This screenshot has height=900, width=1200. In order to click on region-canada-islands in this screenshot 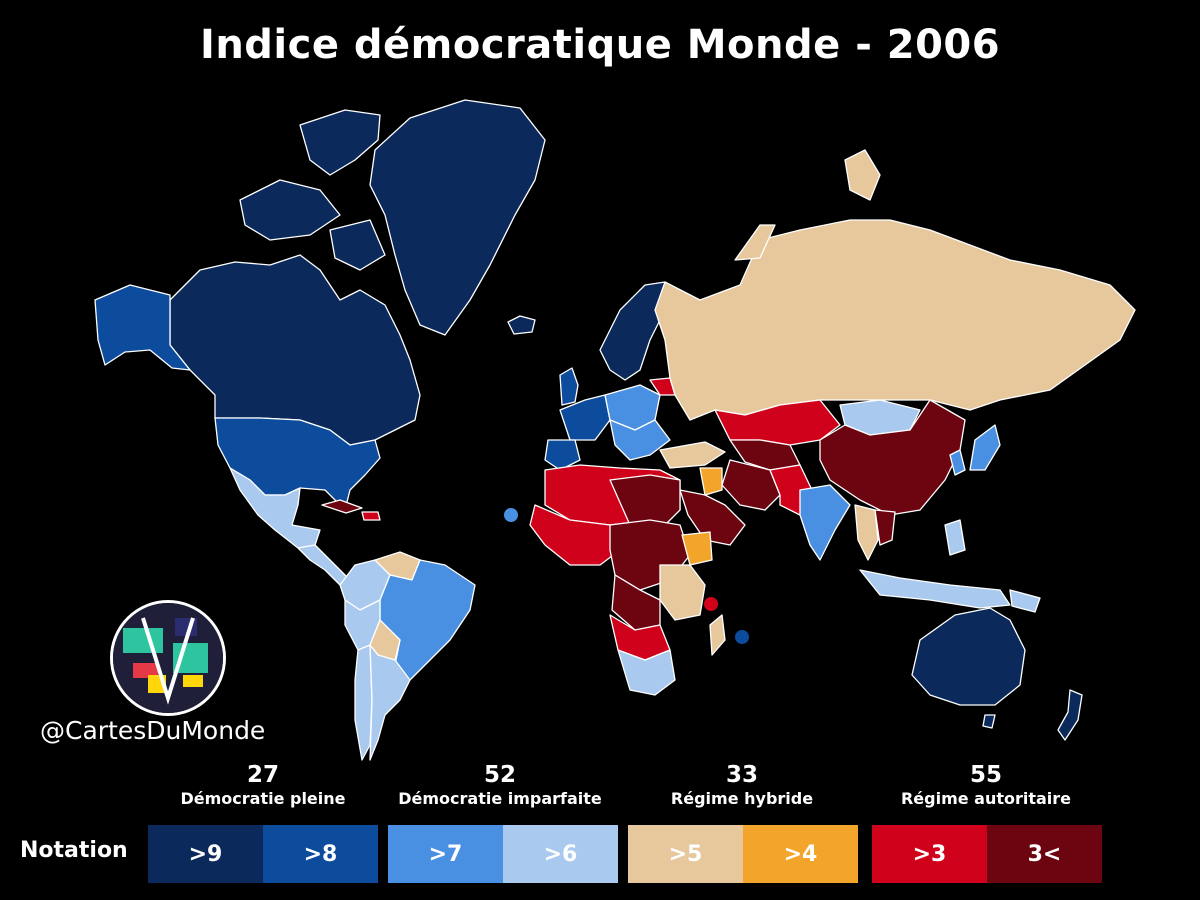, I will do `click(340, 142)`.